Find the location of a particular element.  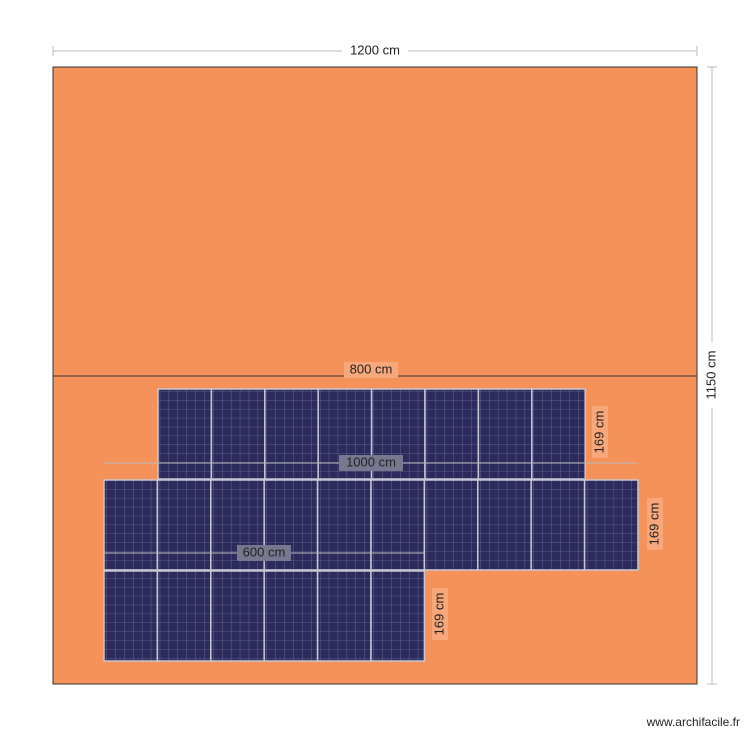

dimension-label: 1150 cm is located at coordinates (710, 375).